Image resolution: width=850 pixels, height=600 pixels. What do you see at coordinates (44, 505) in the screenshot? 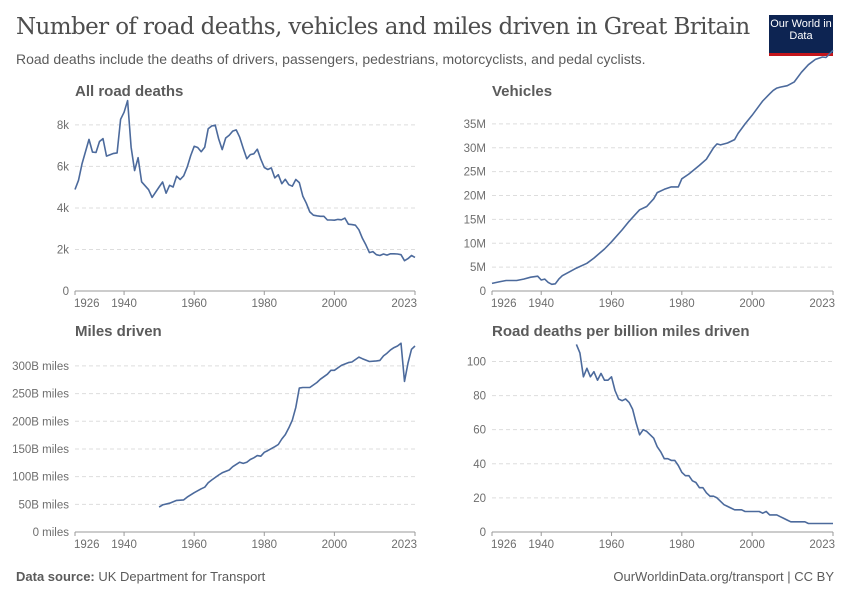
I see `y-tick-label: 50B miles` at bounding box center [44, 505].